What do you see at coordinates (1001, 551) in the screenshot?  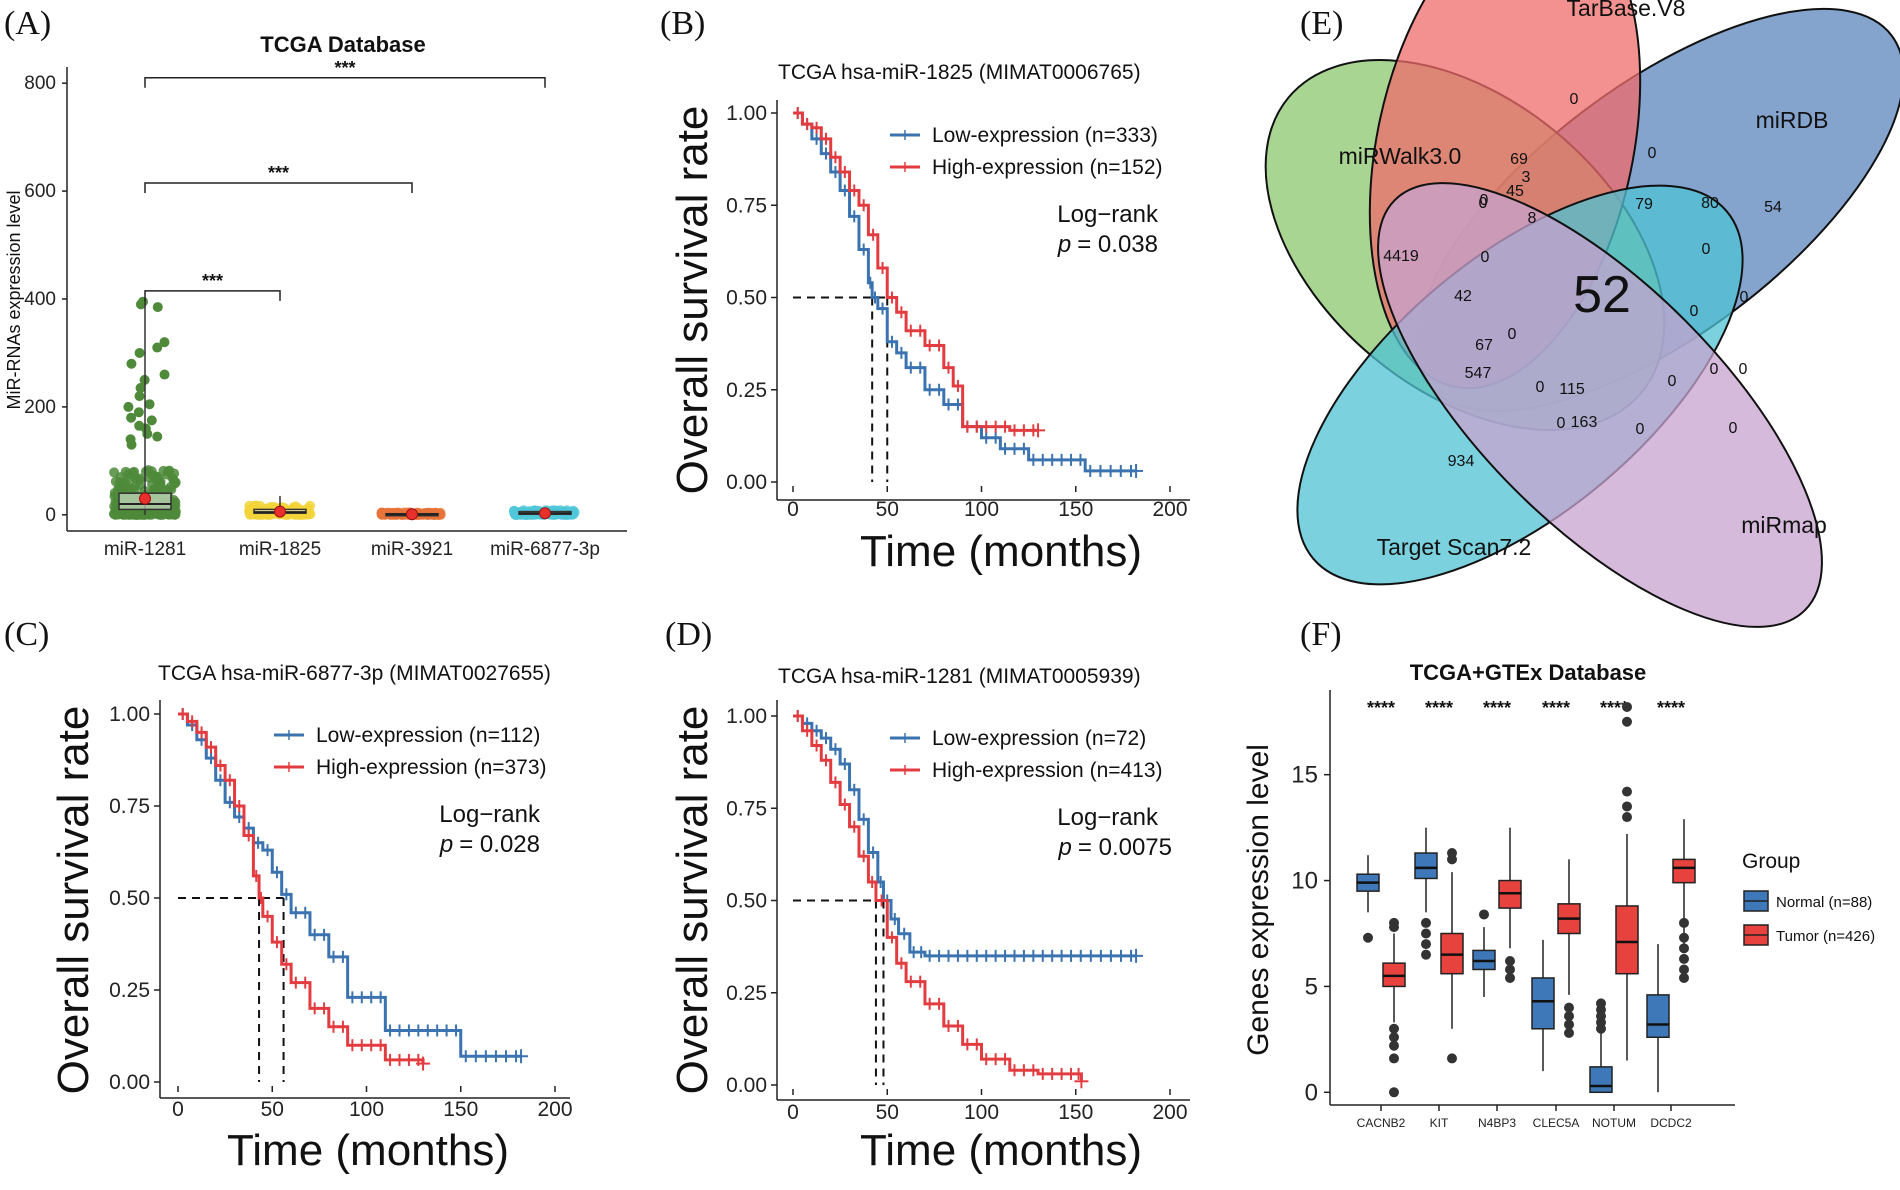 I see `panel-b-xlabel: Time (months)` at bounding box center [1001, 551].